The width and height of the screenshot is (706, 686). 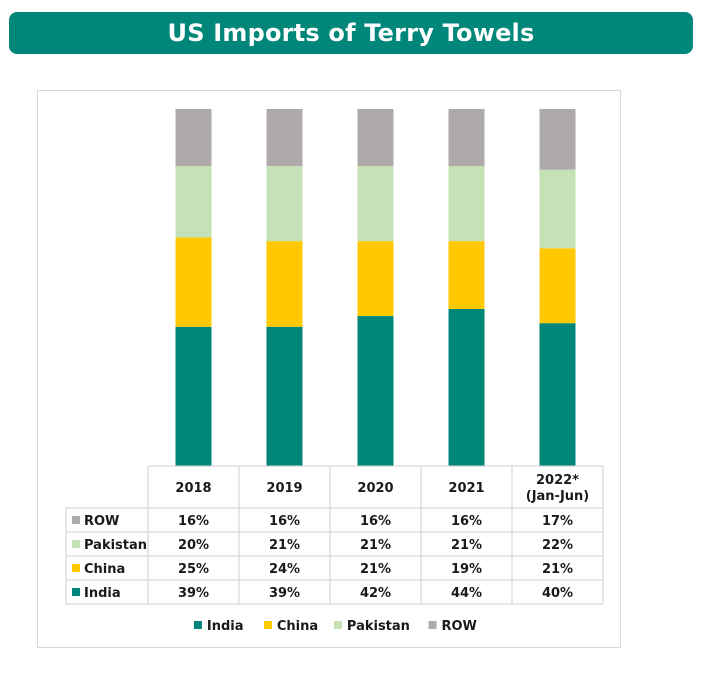 I want to click on data-label-china-2022: 21%, so click(x=557, y=569).